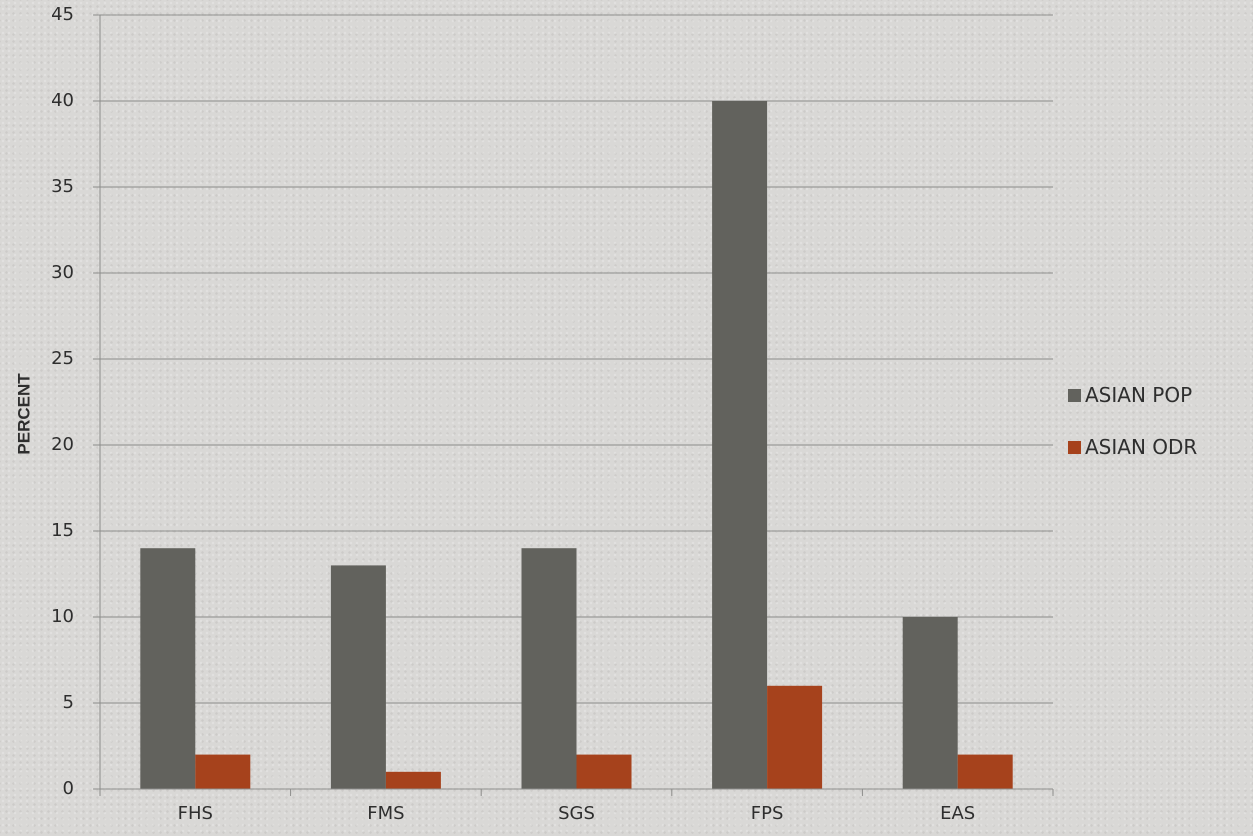 This screenshot has width=1253, height=836. Describe the element at coordinates (195, 813) in the screenshot. I see `x-tick-label: FHS` at that location.